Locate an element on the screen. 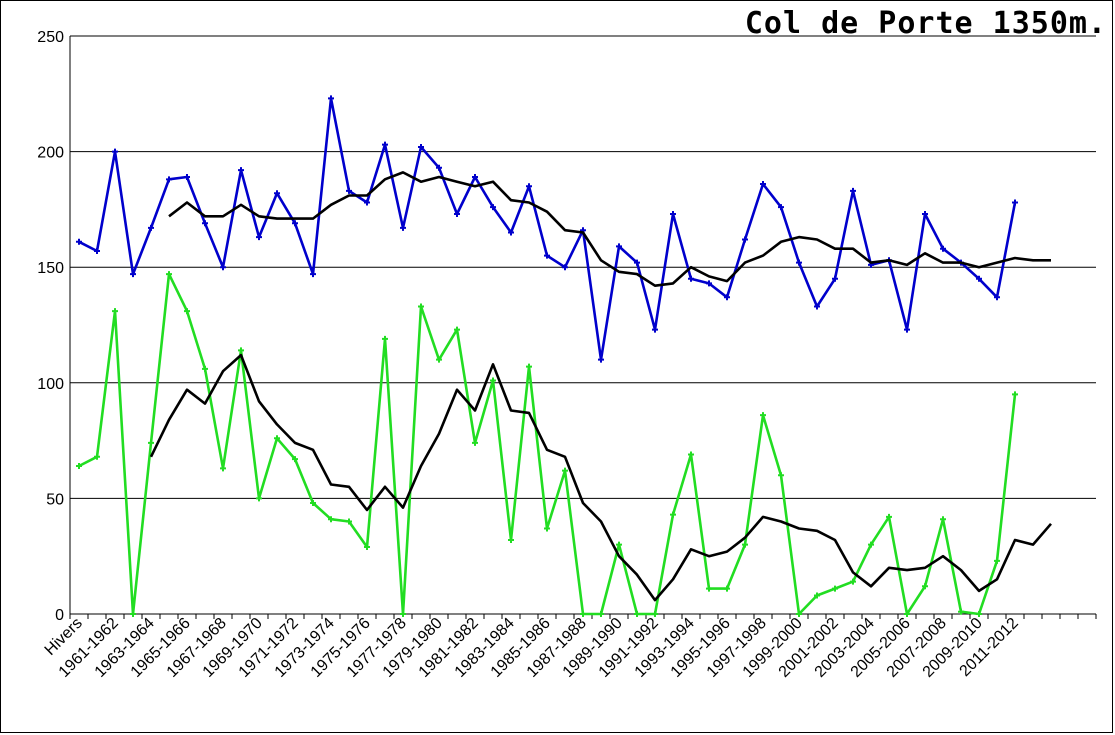  chart-title: Col de Porte 1350m. is located at coordinates (925, 23).